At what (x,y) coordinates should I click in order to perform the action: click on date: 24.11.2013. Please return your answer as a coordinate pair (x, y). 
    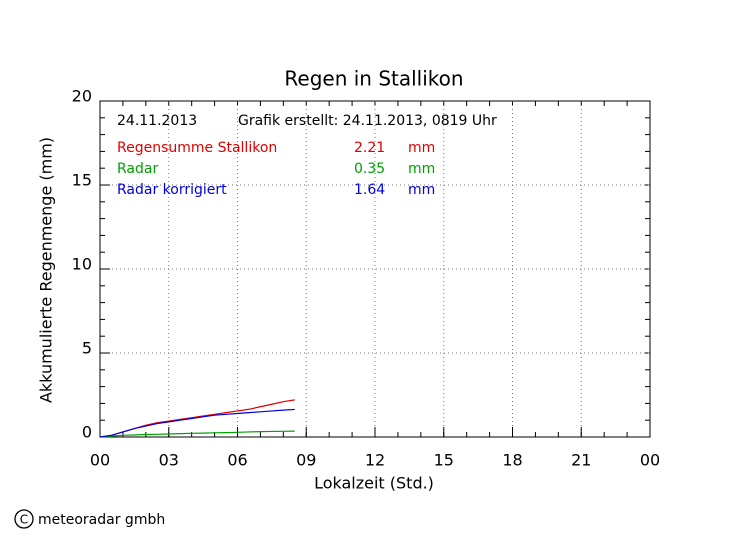
    Looking at the image, I should click on (157, 121).